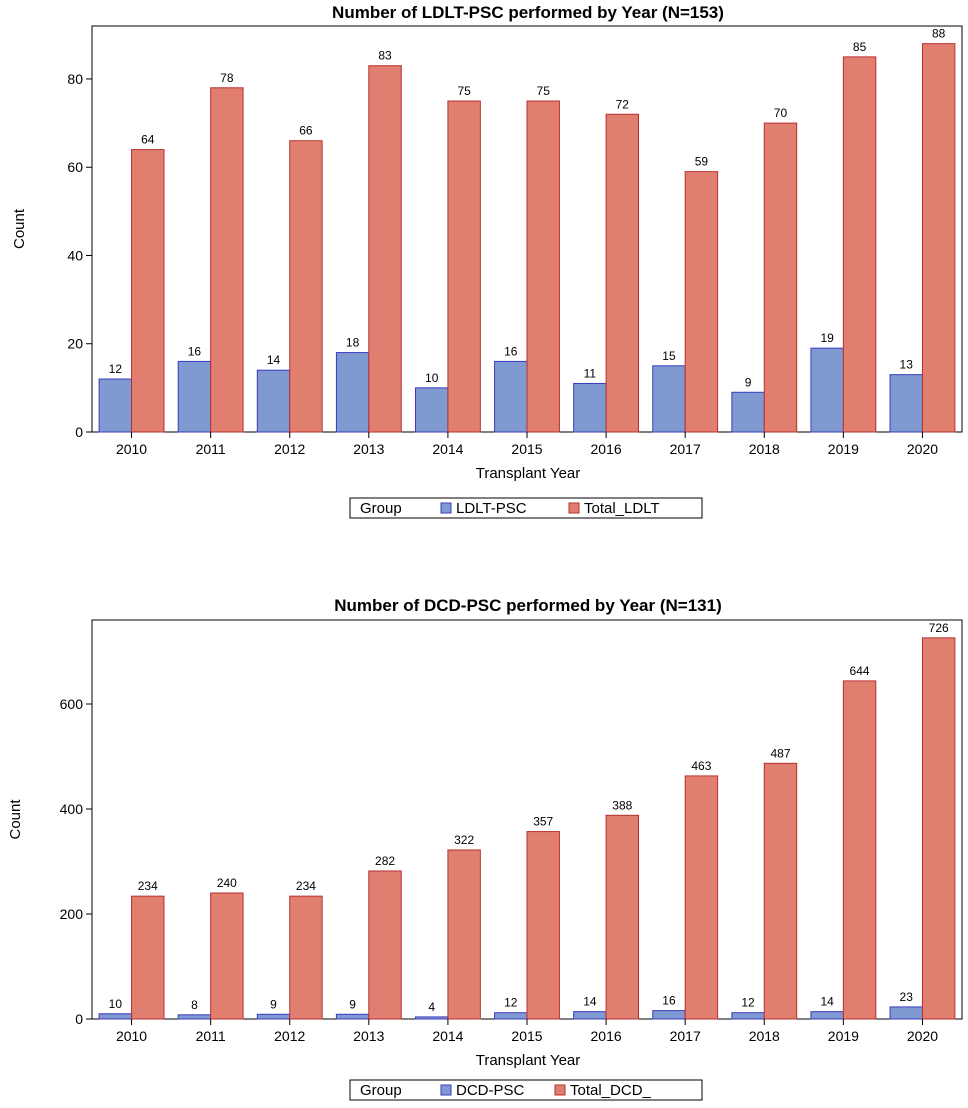  What do you see at coordinates (79, 1019) in the screenshot?
I see `chart1-ytick-label: 0` at bounding box center [79, 1019].